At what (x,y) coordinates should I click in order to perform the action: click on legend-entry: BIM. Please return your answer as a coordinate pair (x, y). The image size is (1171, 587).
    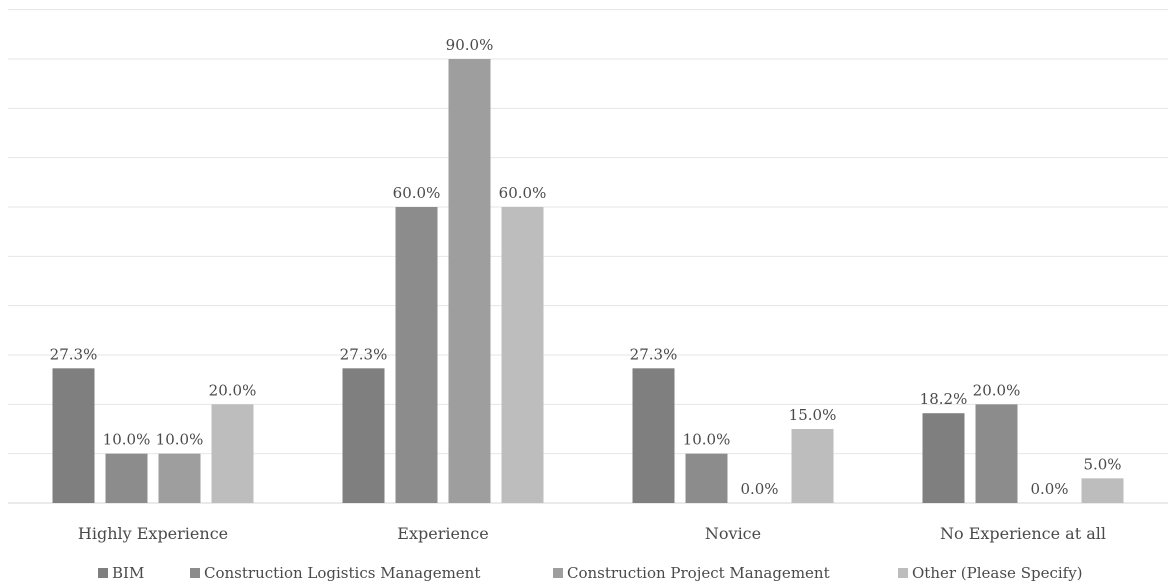
    Looking at the image, I should click on (128, 573).